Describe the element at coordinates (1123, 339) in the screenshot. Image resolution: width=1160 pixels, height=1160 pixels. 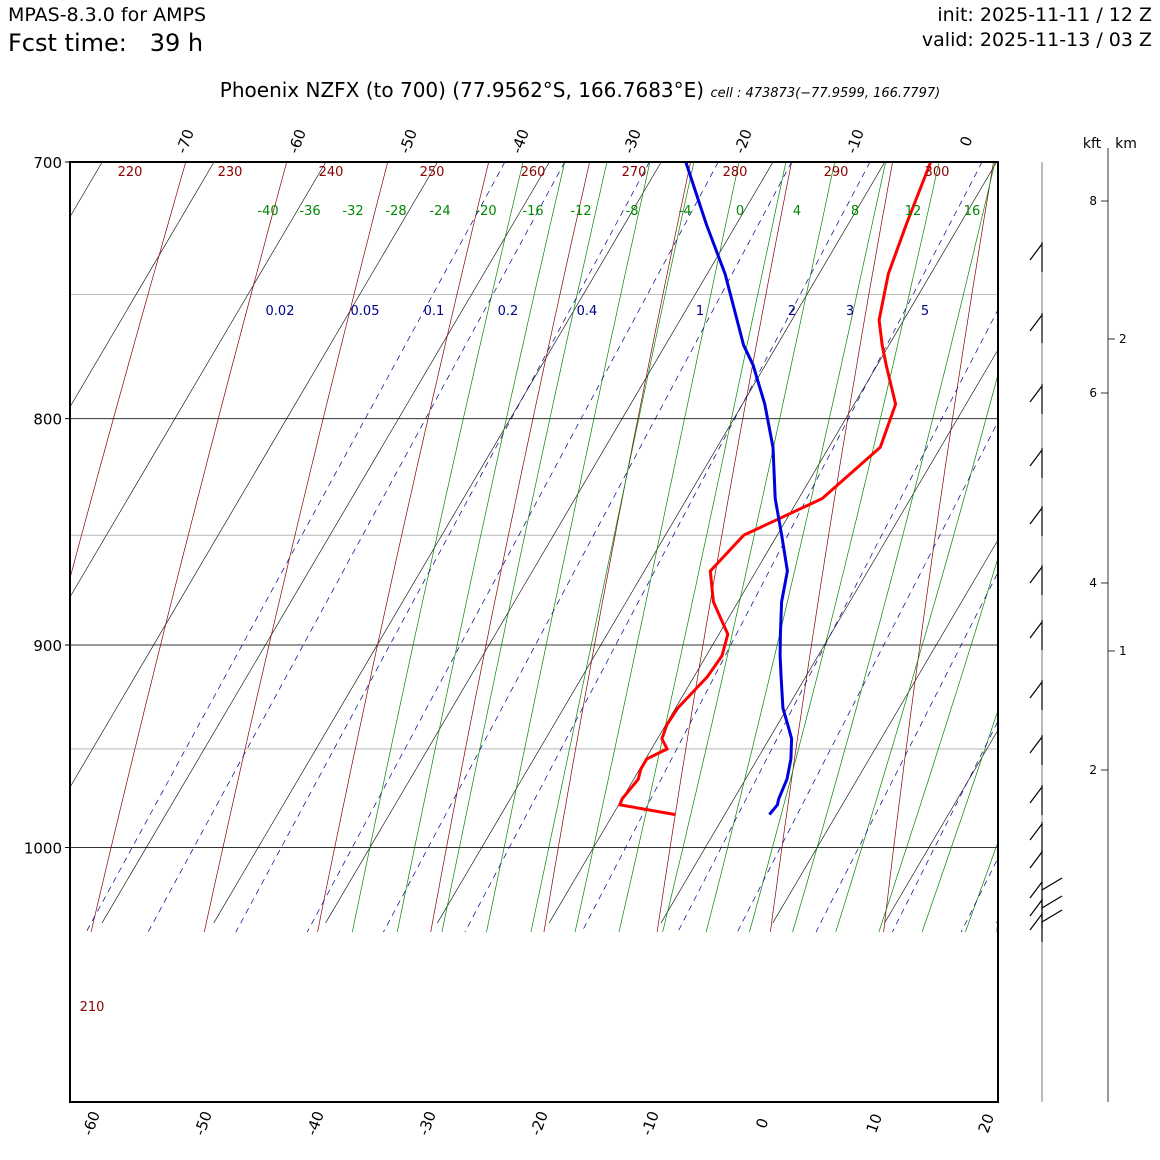
I see `km-tick-label: 2` at that location.